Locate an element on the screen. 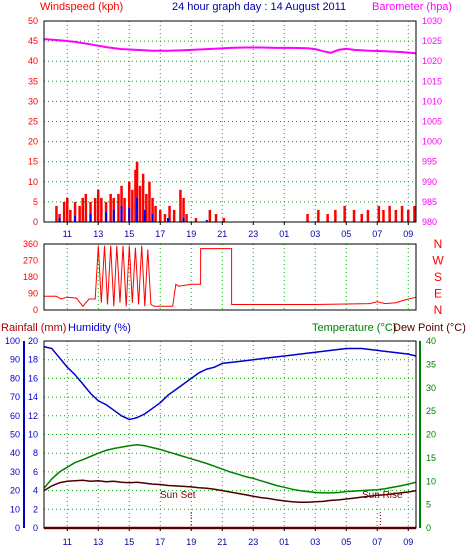 The image size is (468, 555). rainfall-ytick-label: 8 is located at coordinates (35, 453).